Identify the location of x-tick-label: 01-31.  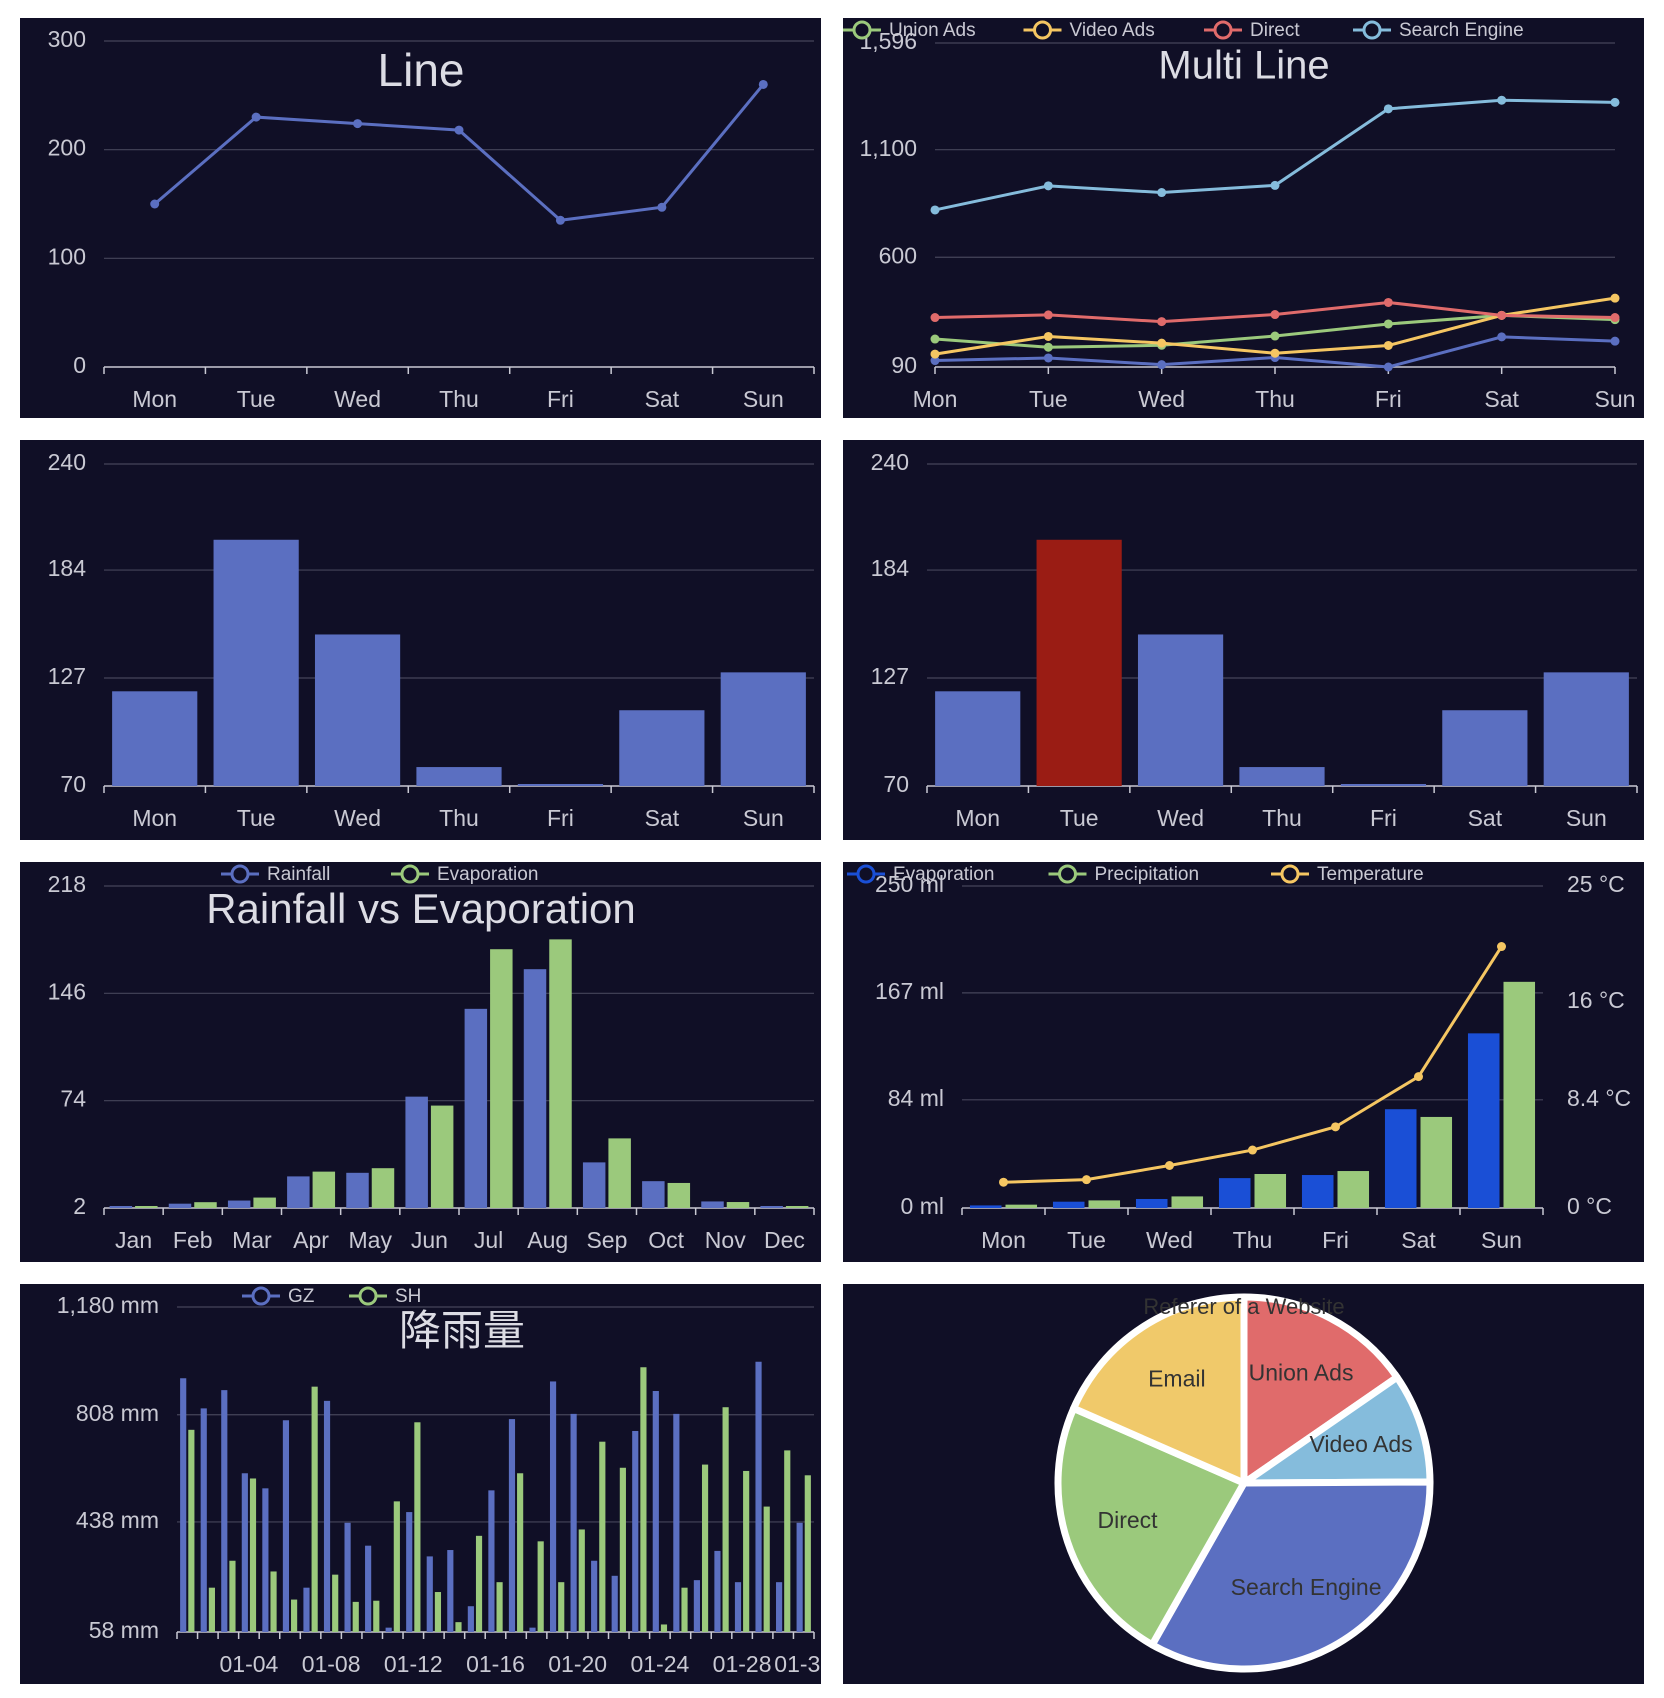
(797, 1664).